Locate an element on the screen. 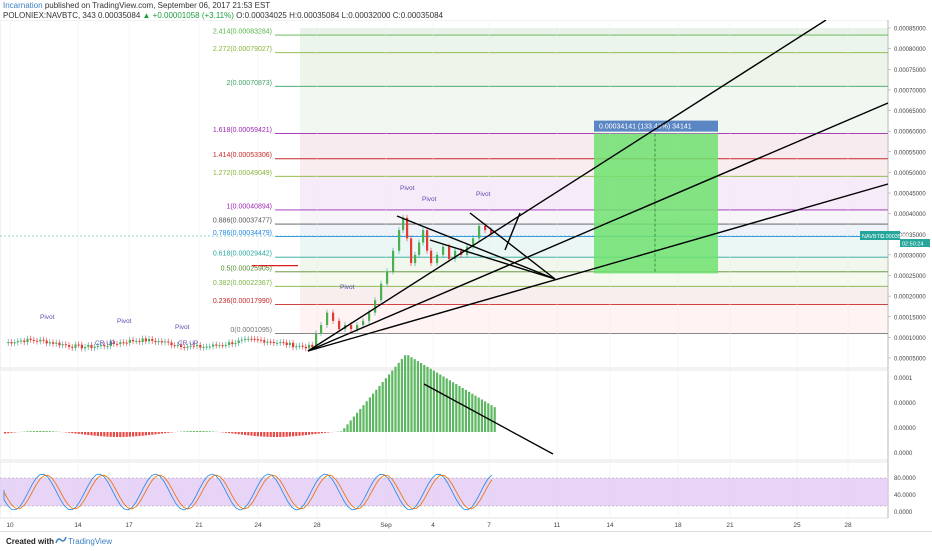 Image resolution: width=932 pixels, height=551 pixels. footer: Created with TradingView is located at coordinates (466, 541).